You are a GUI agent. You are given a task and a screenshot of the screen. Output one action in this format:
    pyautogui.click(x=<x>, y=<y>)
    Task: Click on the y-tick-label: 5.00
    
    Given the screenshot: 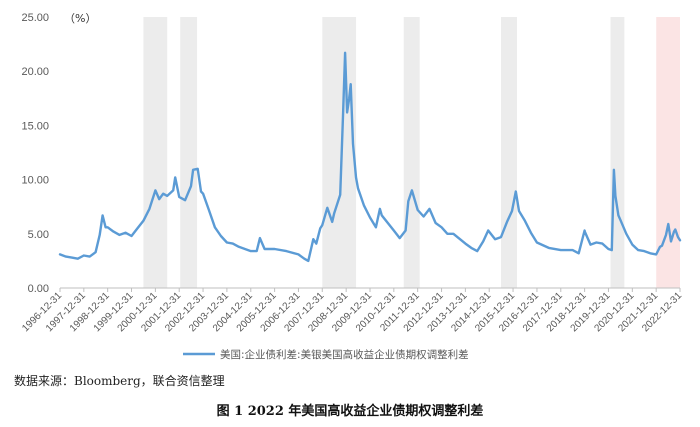 What is the action you would take?
    pyautogui.click(x=38, y=235)
    